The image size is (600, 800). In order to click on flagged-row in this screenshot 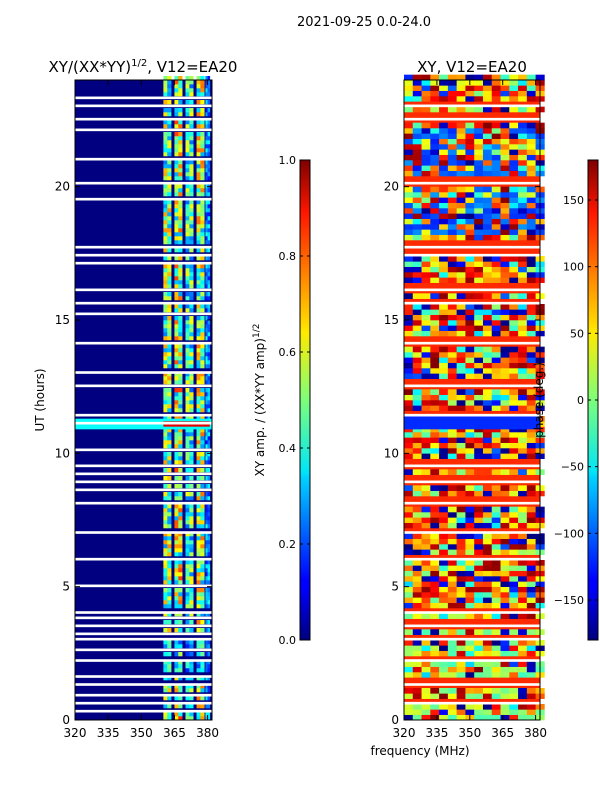, I will do `click(143, 255)`.